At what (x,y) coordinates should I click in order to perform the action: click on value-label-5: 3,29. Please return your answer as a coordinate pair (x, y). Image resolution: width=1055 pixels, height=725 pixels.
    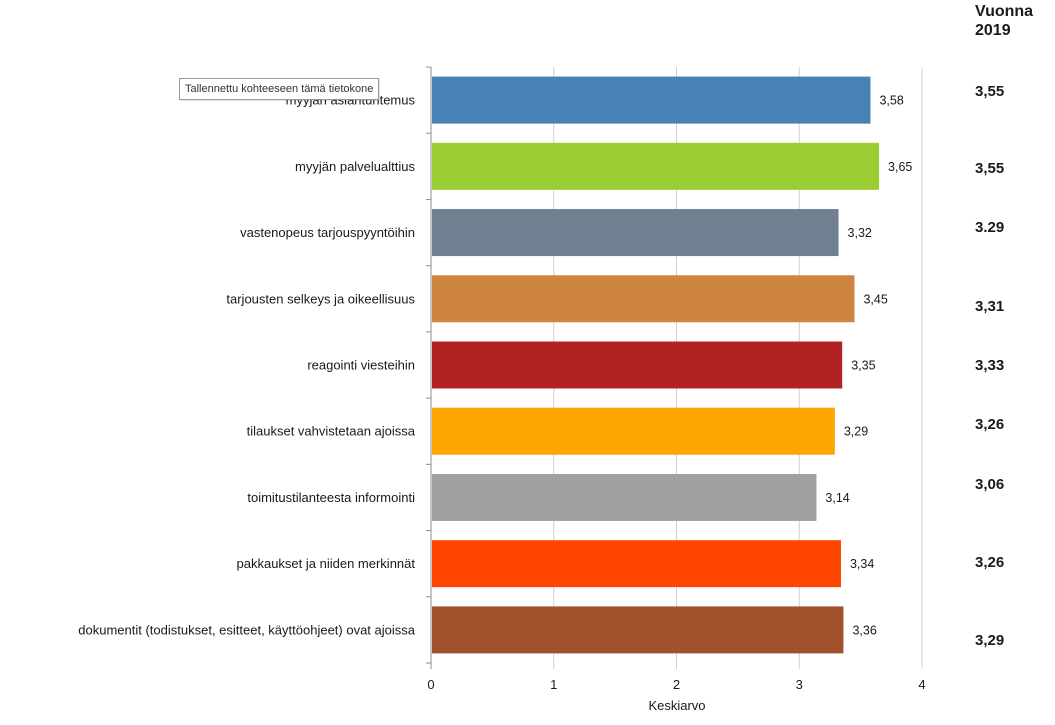
    Looking at the image, I should click on (856, 432).